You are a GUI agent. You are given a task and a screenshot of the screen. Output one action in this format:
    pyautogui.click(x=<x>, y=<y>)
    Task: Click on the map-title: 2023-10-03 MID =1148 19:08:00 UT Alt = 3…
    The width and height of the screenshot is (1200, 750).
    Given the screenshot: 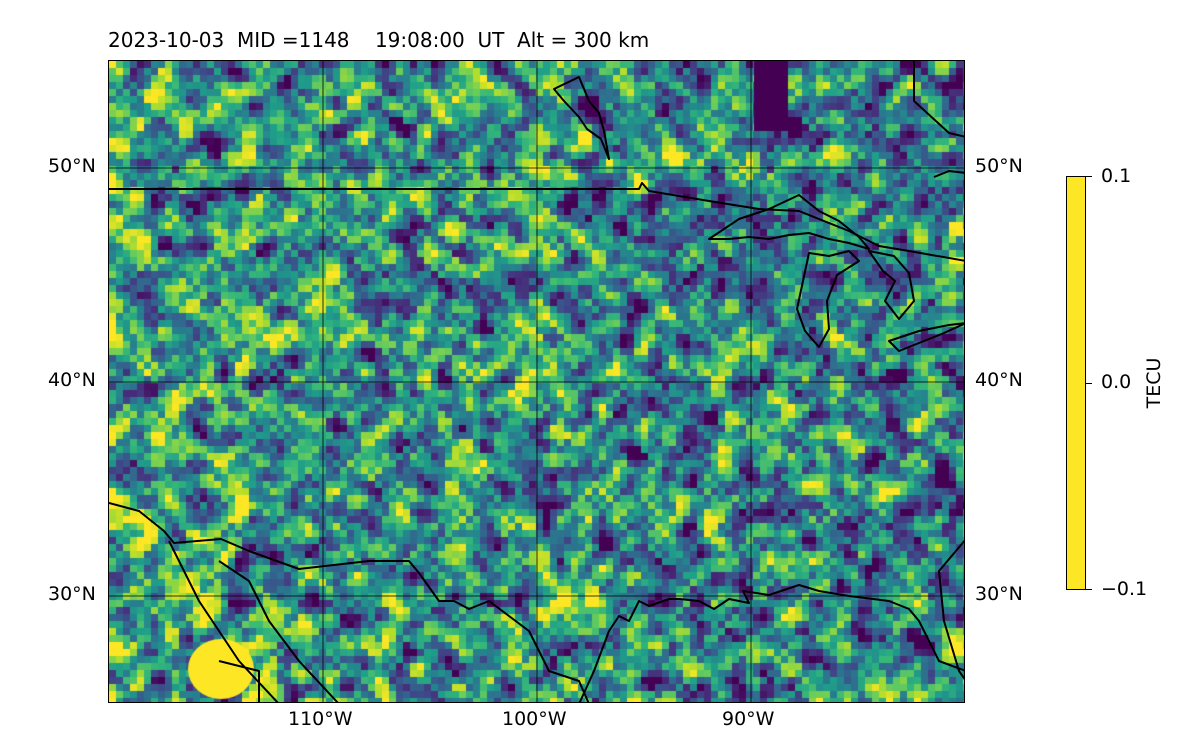 What is the action you would take?
    pyautogui.click(x=379, y=40)
    